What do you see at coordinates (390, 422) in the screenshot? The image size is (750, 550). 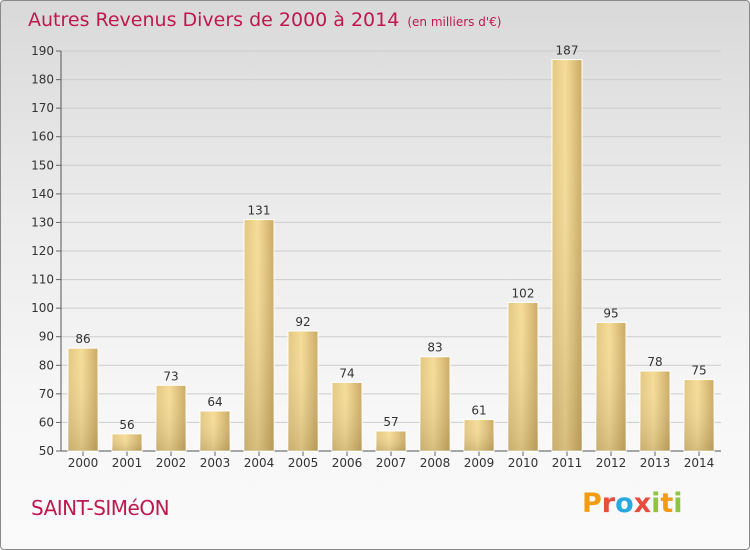 I see `data-label: 57` at bounding box center [390, 422].